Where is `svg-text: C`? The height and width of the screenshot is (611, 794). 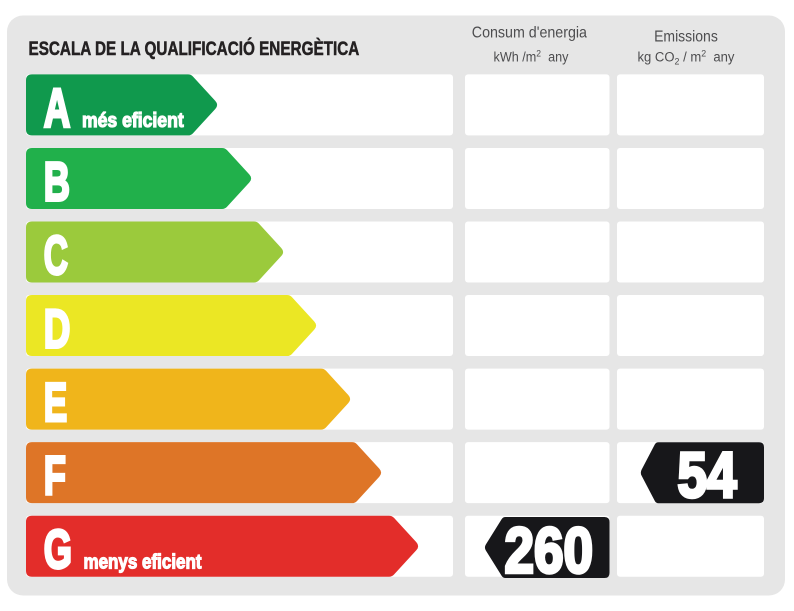
svg-text: C is located at coordinates (56, 255).